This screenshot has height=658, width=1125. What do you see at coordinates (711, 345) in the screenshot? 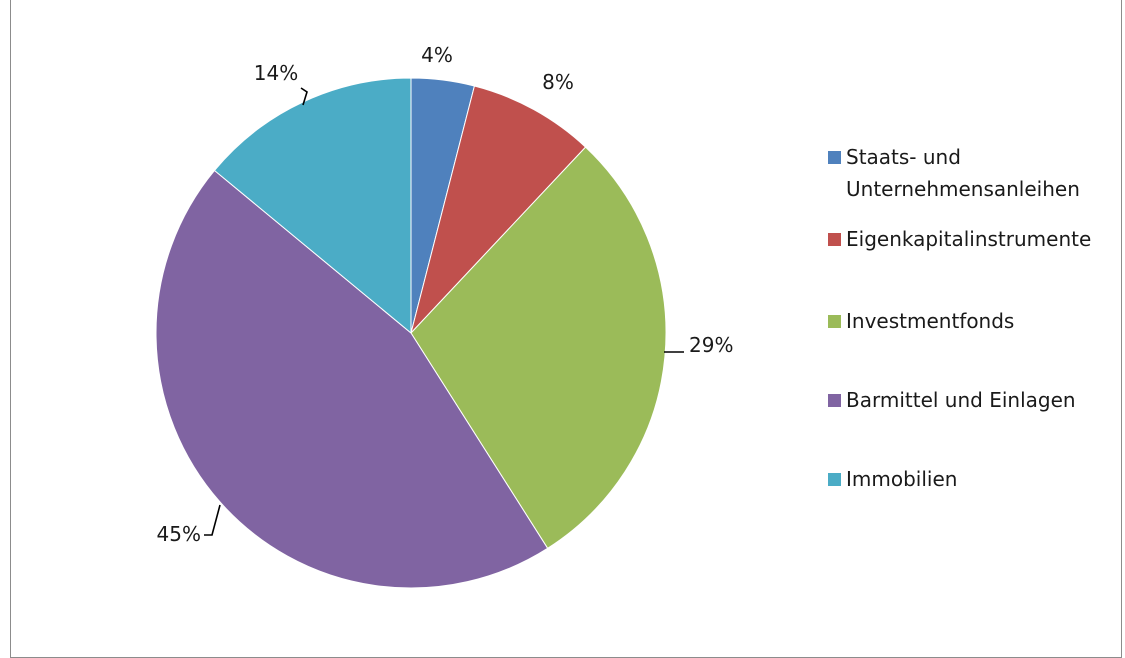
I see `data-label-investmentfonds: 29%` at bounding box center [711, 345].